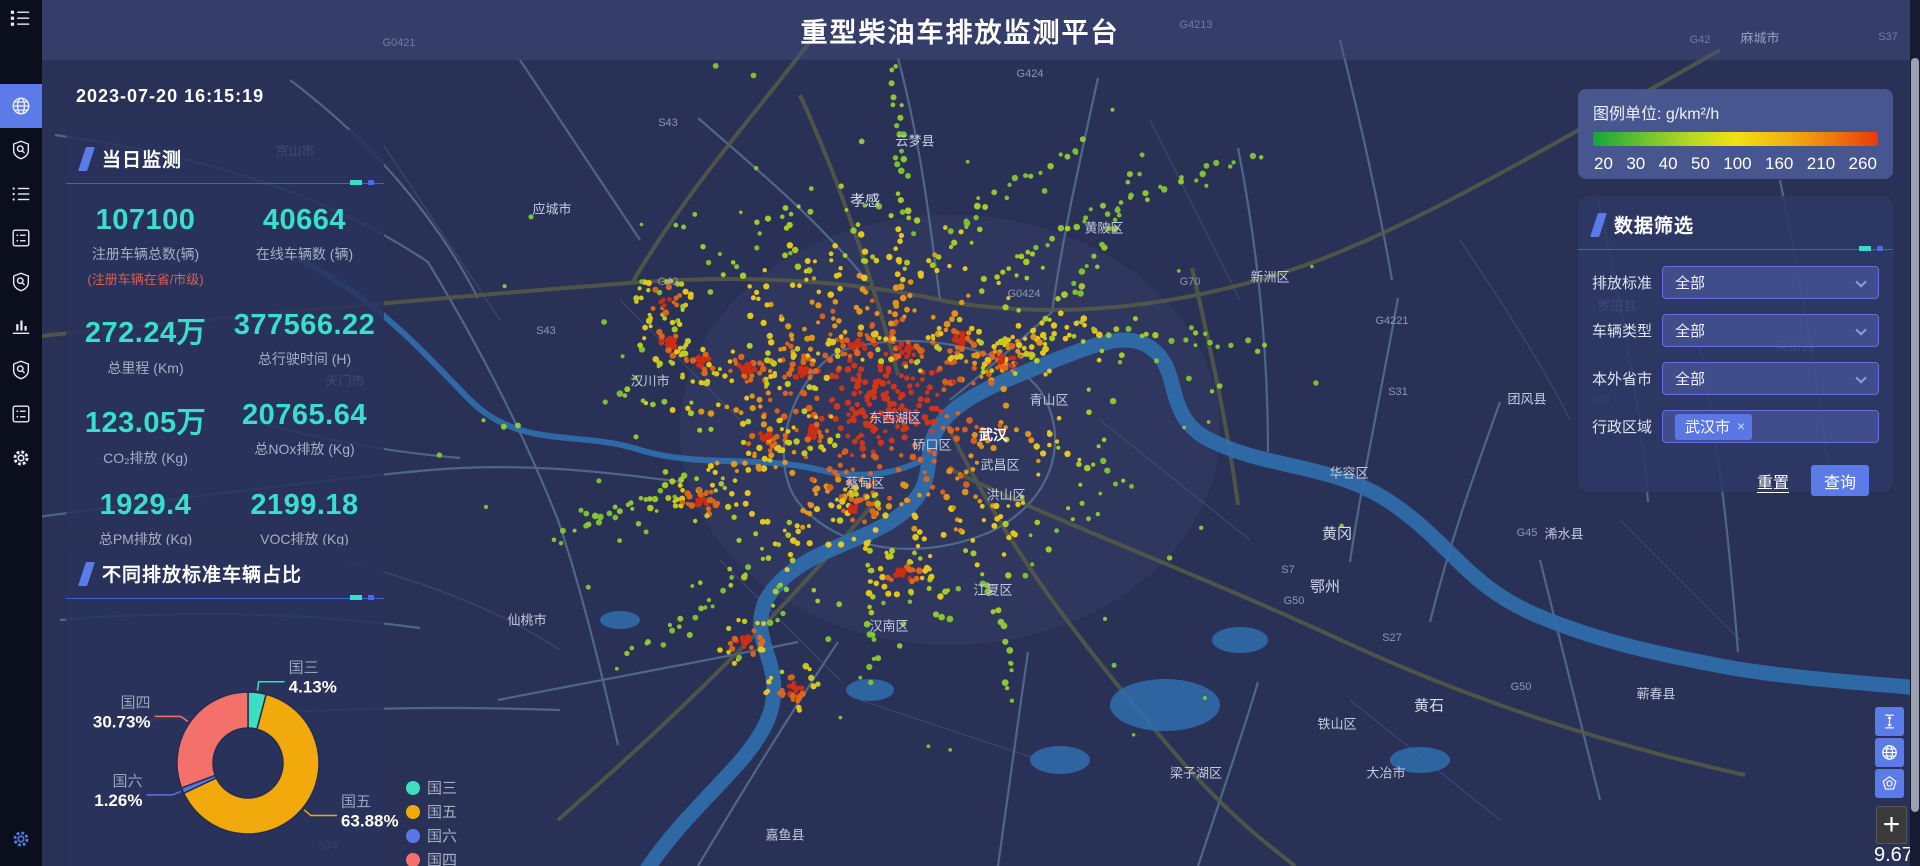 The image size is (1920, 866). What do you see at coordinates (1770, 330) in the screenshot?
I see `select-1: 全部` at bounding box center [1770, 330].